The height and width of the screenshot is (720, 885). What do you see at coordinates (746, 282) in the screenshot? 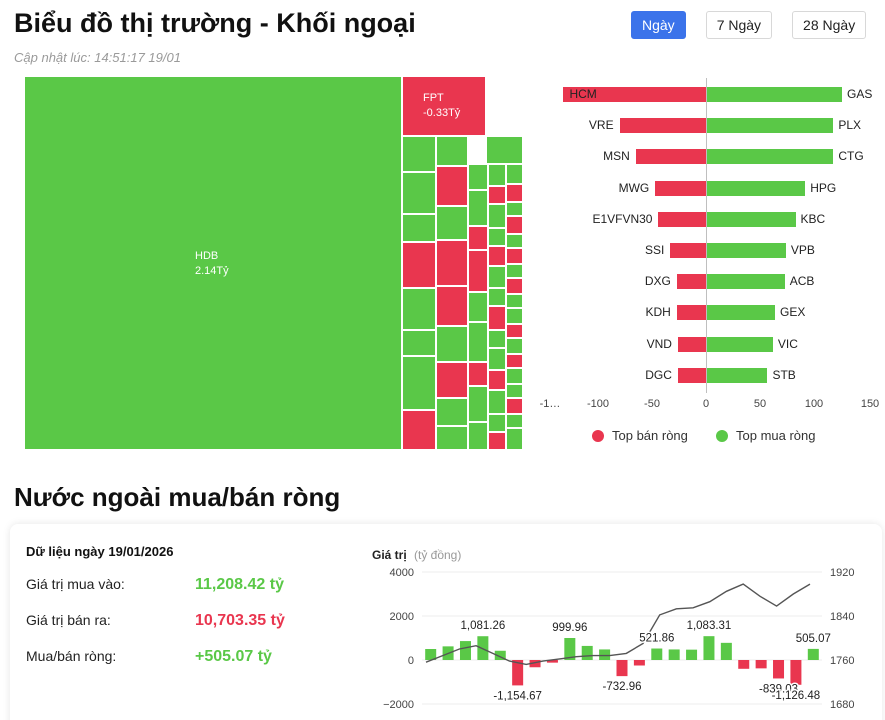
I see `buy-bar-acb` at bounding box center [746, 282].